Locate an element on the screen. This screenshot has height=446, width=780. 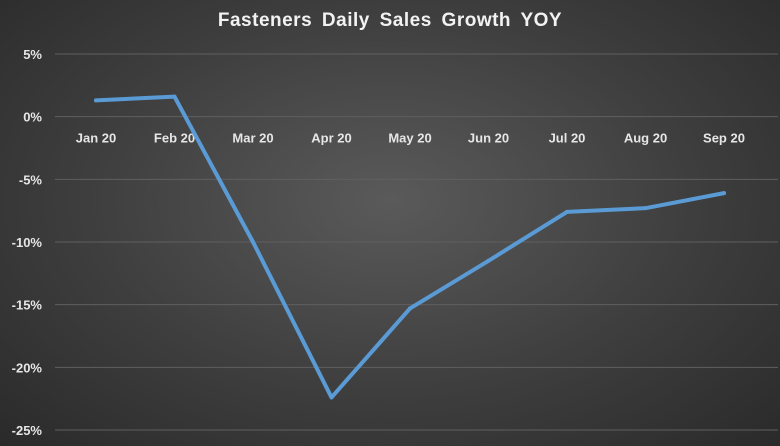
x-tick-label: Apr 20 is located at coordinates (331, 138).